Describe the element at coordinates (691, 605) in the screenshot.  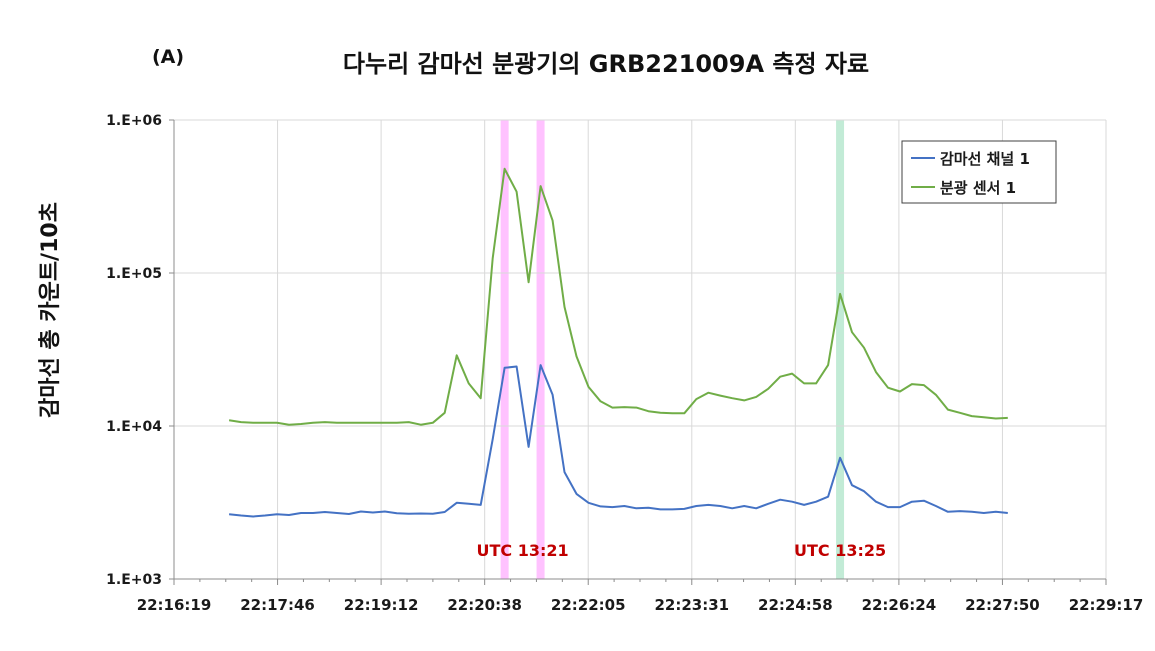
I see `x-tick-label: 22:23:31` at that location.